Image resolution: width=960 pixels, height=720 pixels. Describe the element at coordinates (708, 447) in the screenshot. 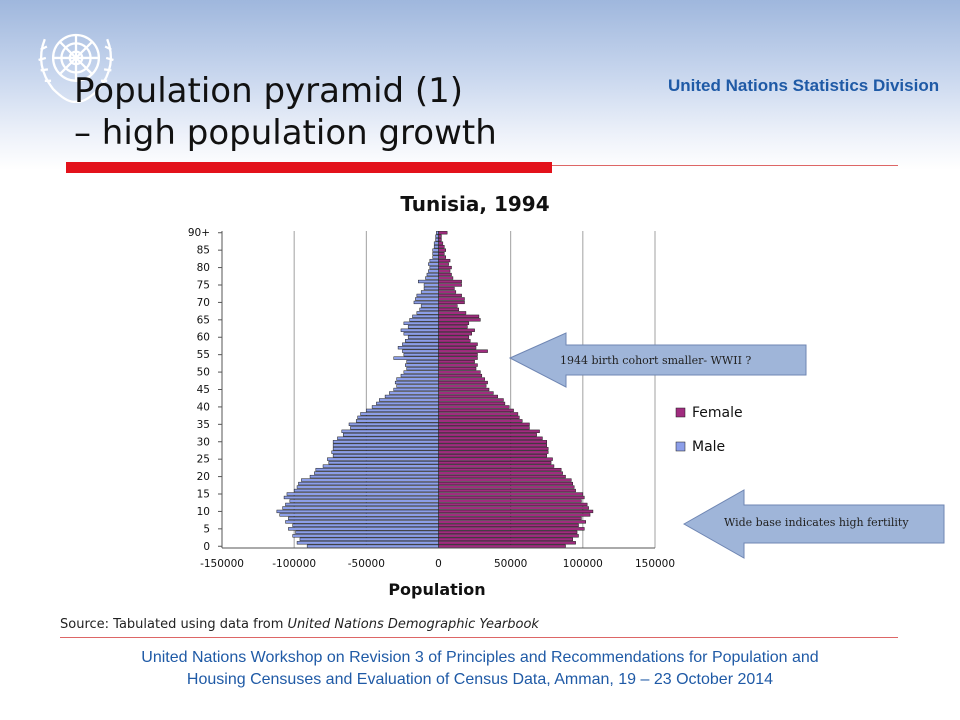

I see `legend-label: Male` at that location.